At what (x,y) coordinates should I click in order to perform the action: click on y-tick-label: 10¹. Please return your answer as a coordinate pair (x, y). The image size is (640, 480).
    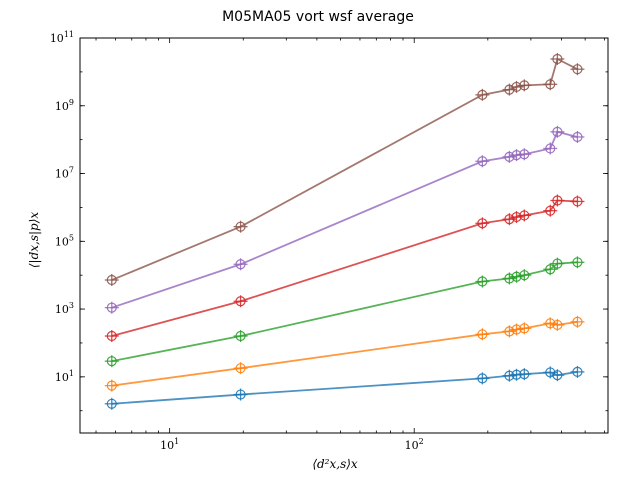
    Looking at the image, I should click on (64, 376).